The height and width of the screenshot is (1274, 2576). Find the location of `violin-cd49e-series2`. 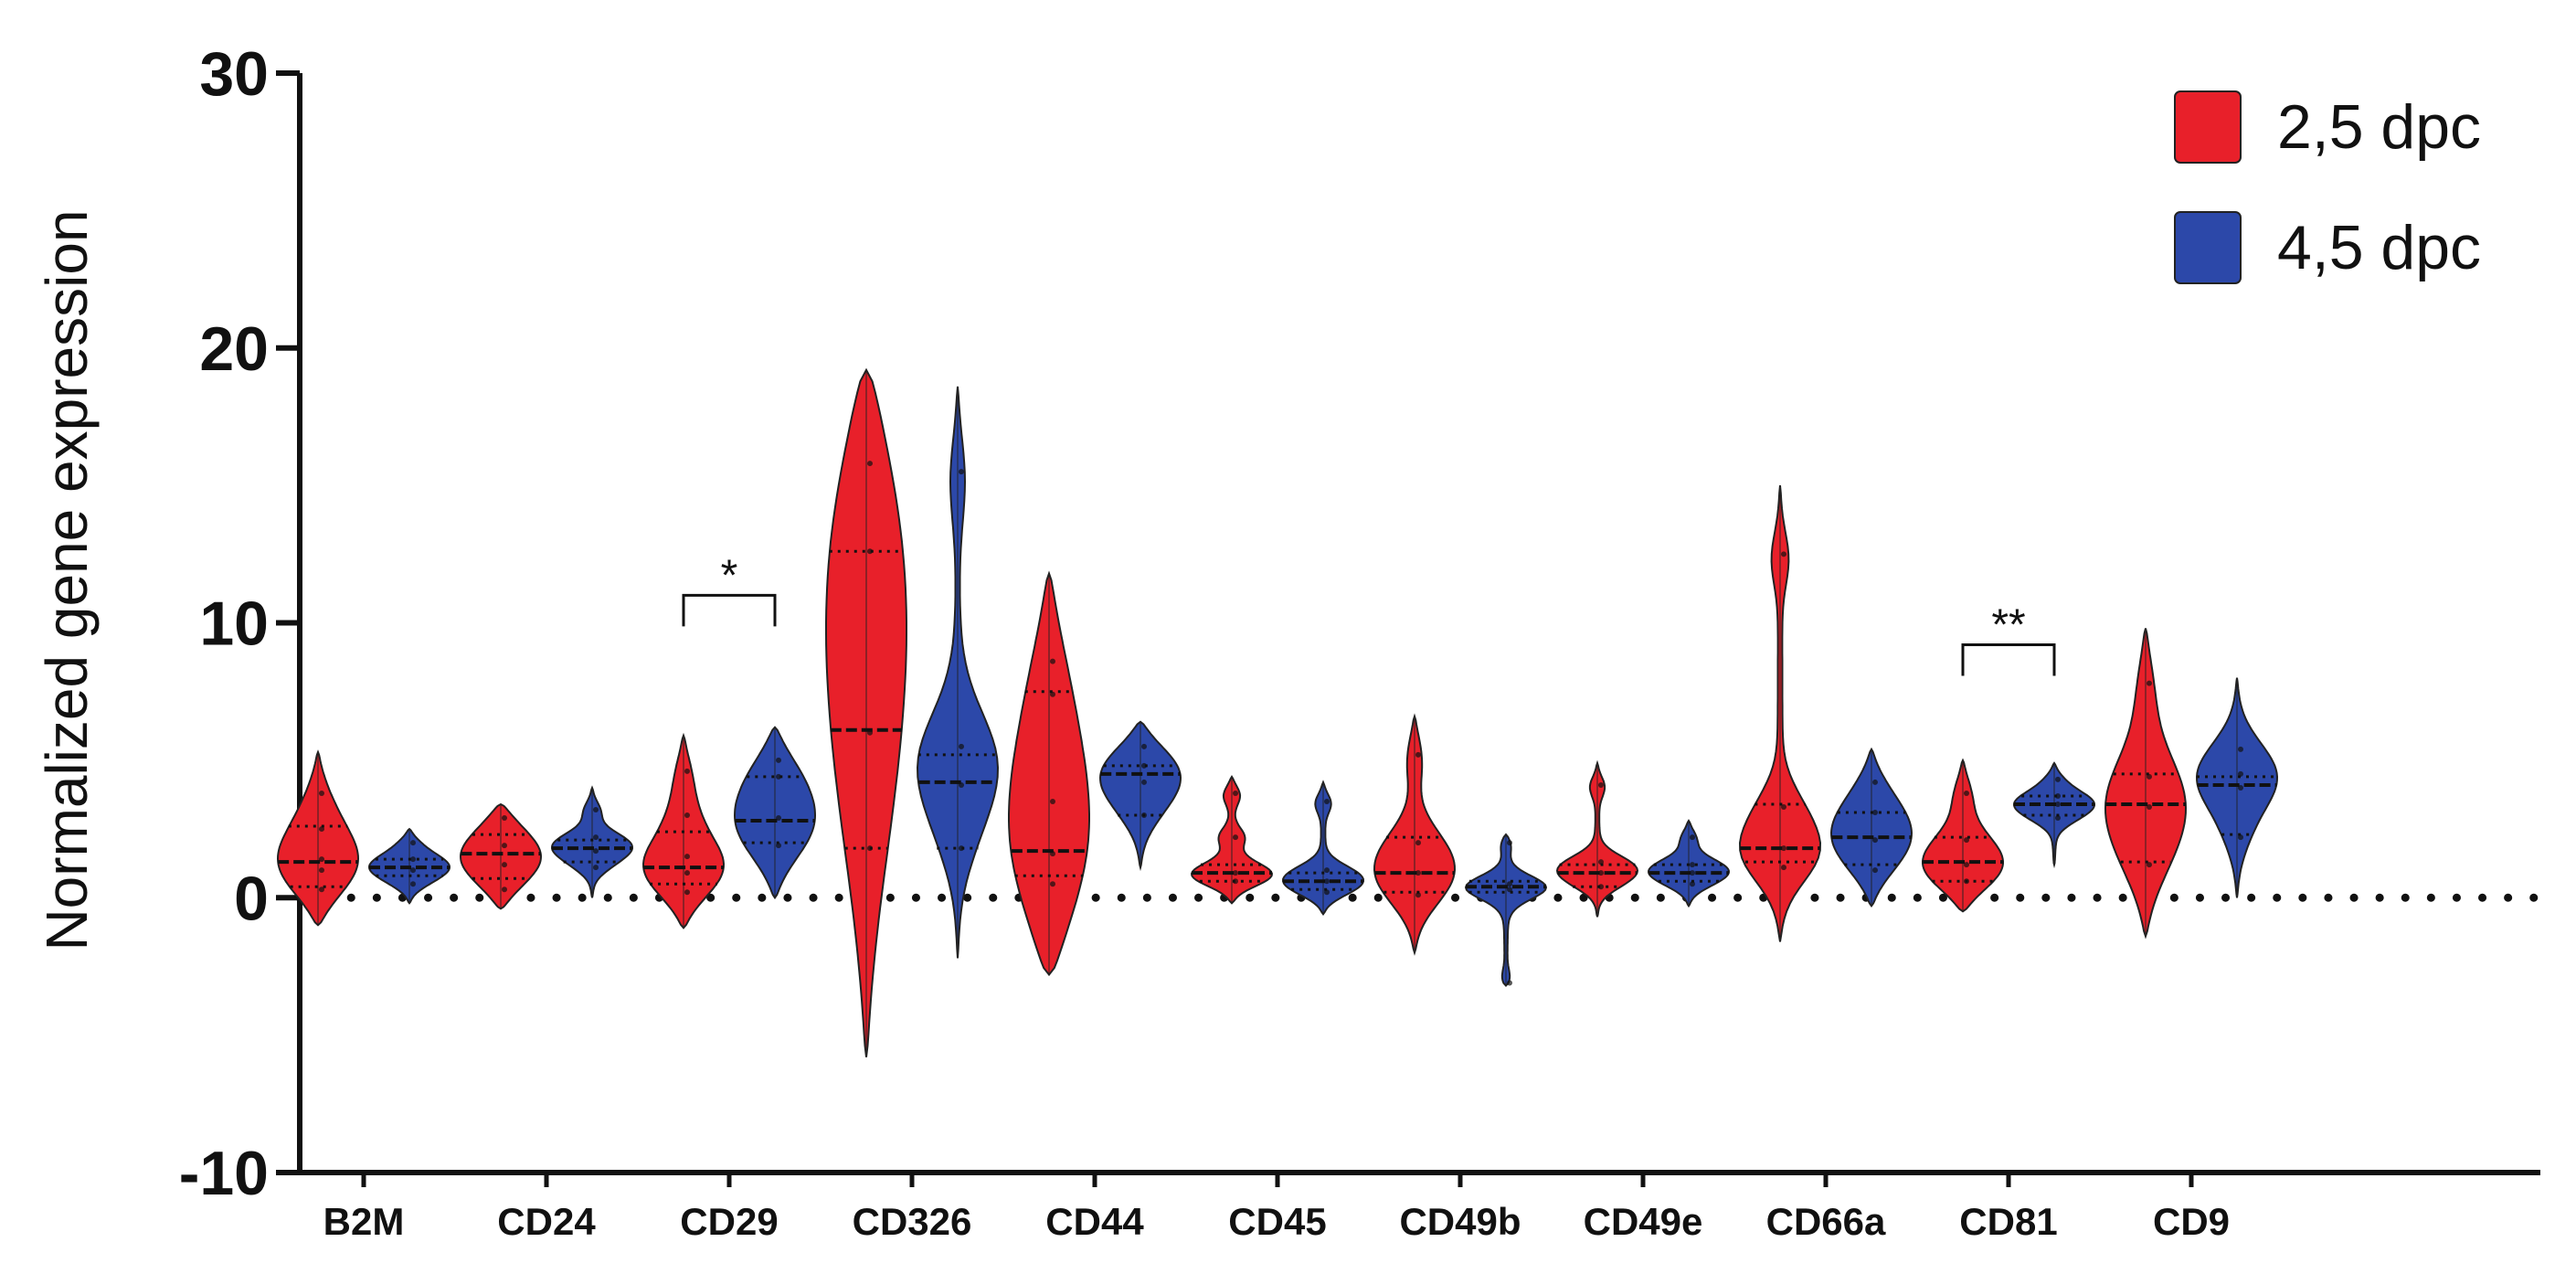

violin-cd49e-series2 is located at coordinates (1689, 863).